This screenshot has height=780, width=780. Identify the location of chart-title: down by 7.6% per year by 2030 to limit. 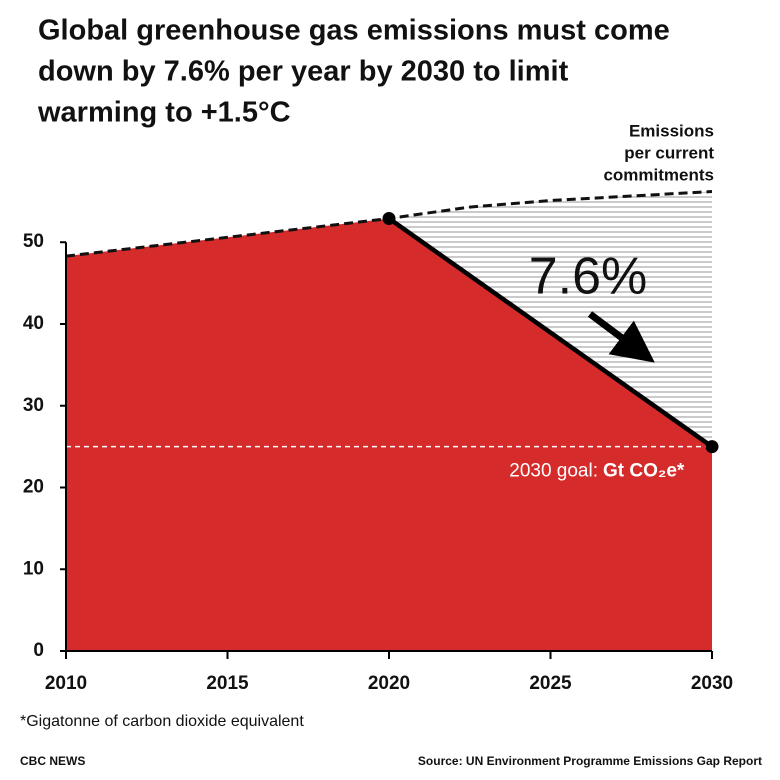
(303, 72).